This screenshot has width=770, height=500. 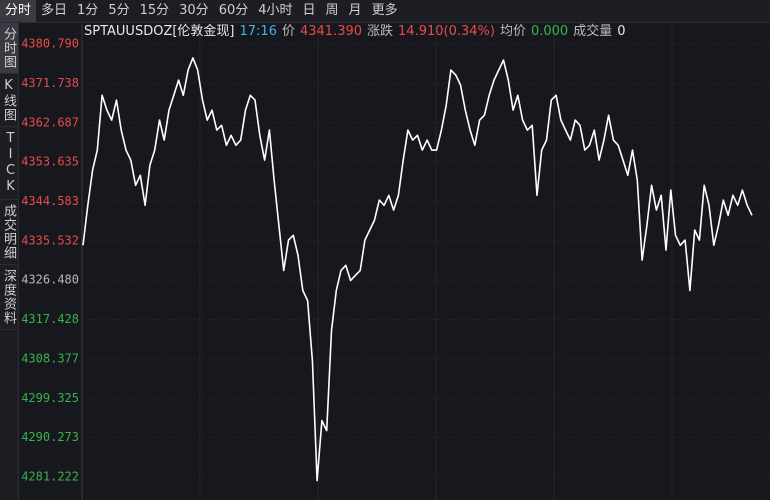 What do you see at coordinates (50, 319) in the screenshot?
I see `y-tick-label: 4317.428` at bounding box center [50, 319].